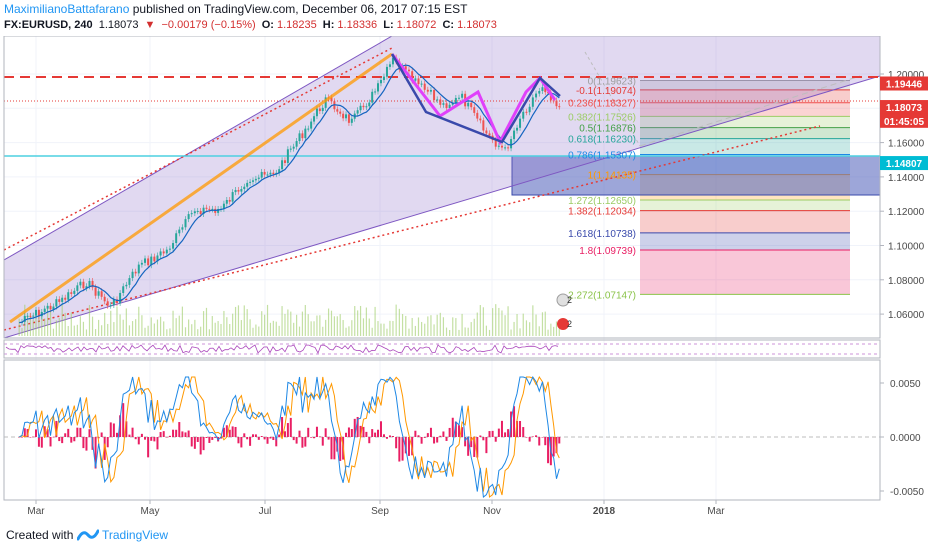 The image size is (932, 550). What do you see at coordinates (612, 176) in the screenshot?
I see `fib-level-label: 1(1.14135)` at bounding box center [612, 176].